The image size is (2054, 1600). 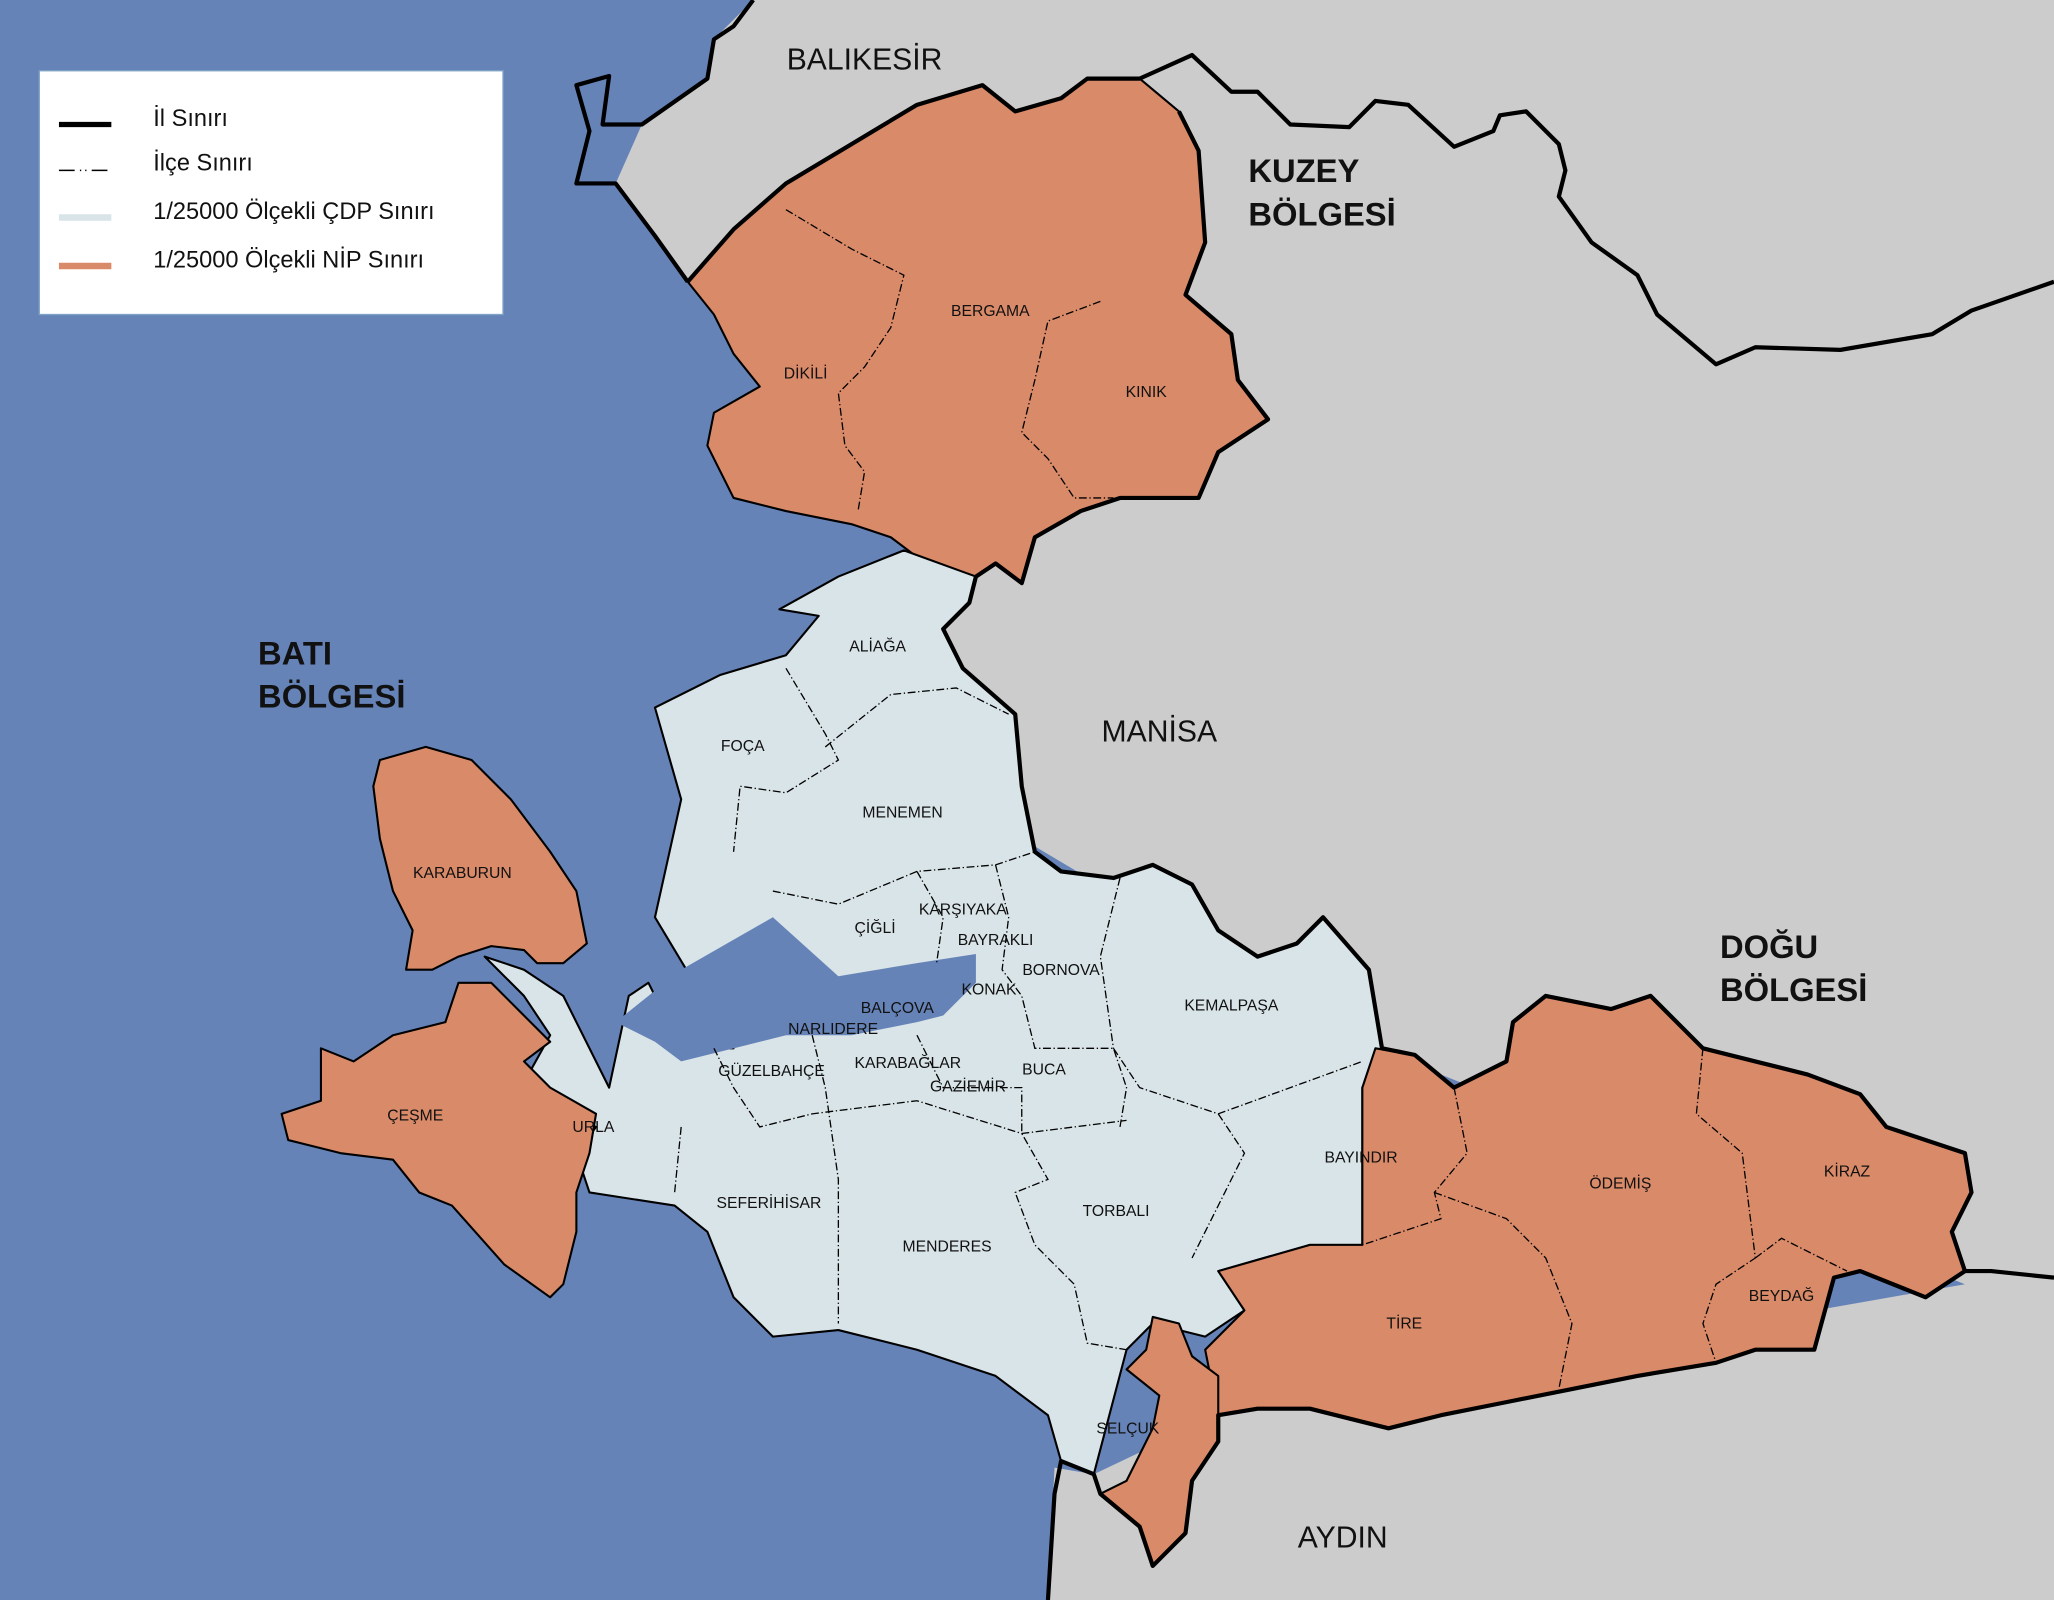 What do you see at coordinates (462, 873) in the screenshot?
I see `district-label: KARABURUN` at bounding box center [462, 873].